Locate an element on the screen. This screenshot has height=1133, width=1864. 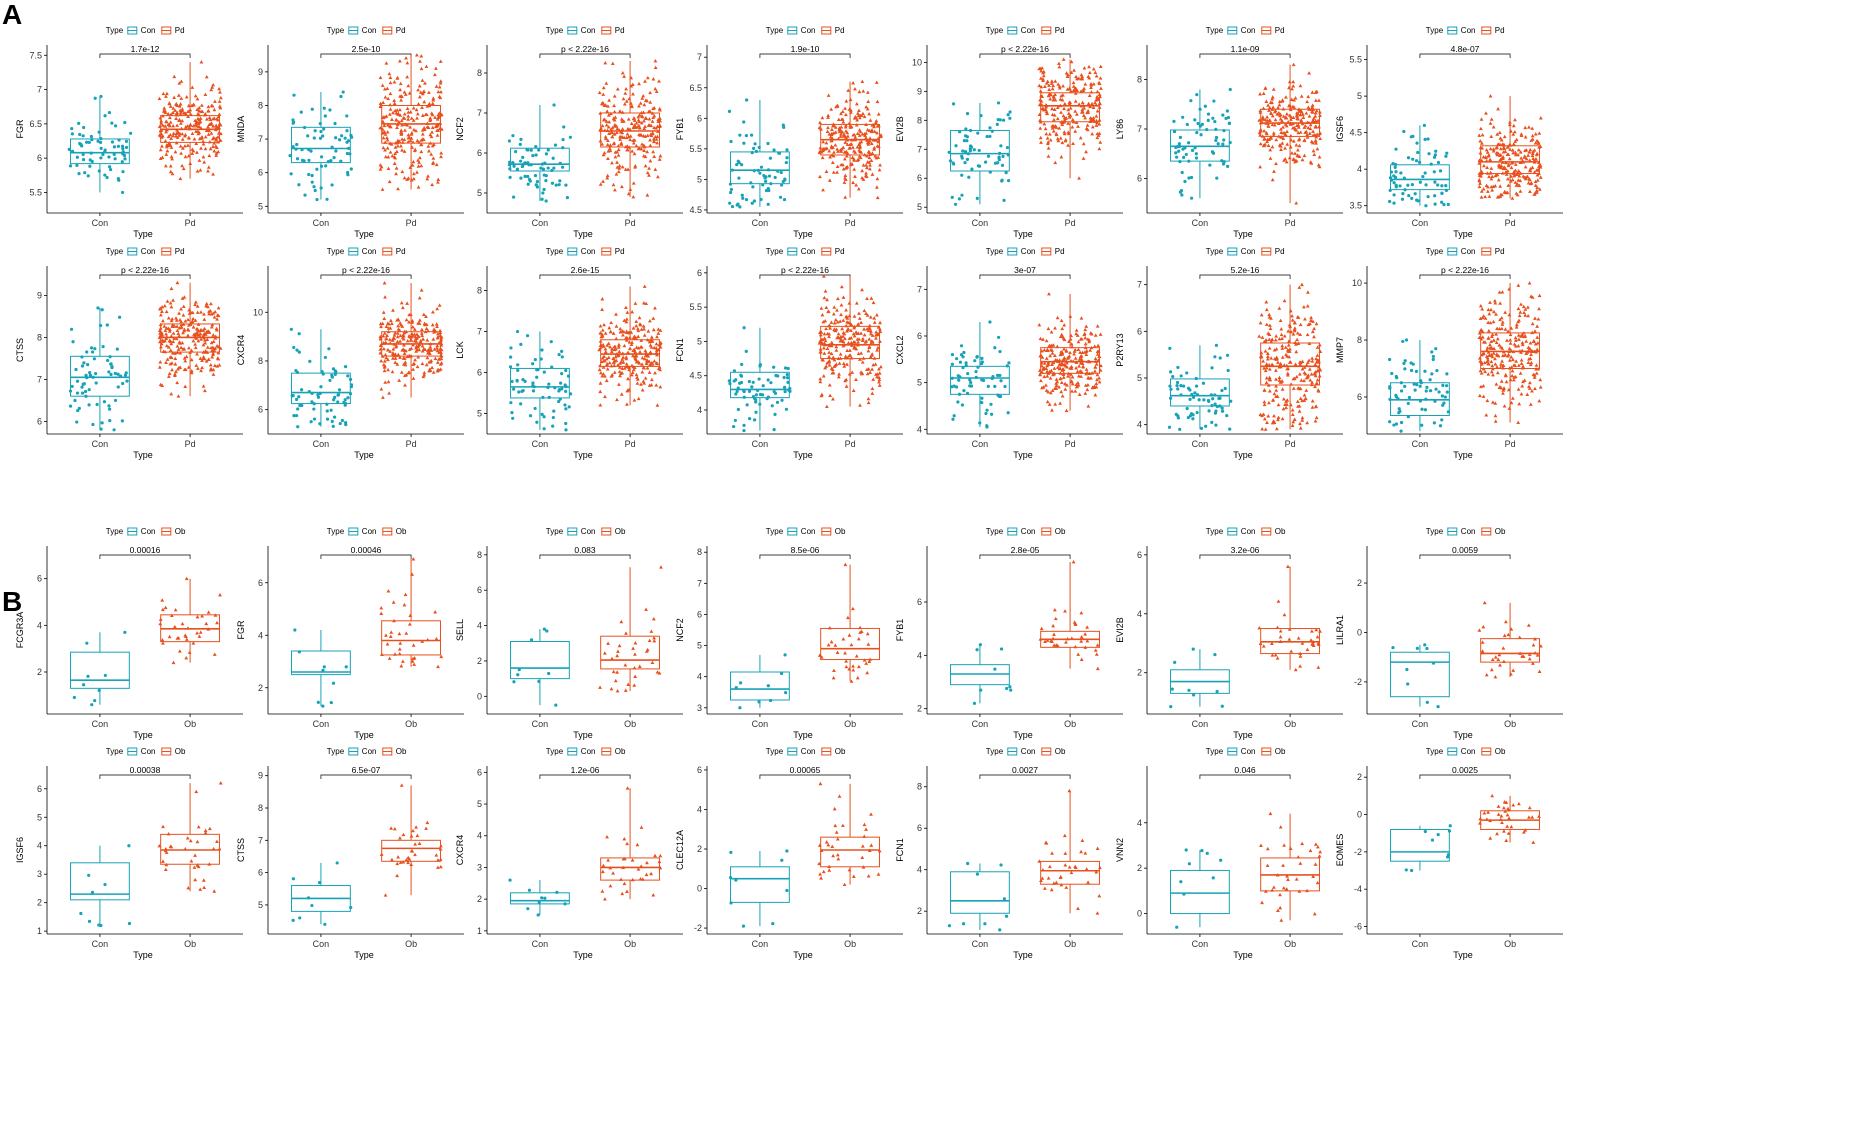
y-tick-label: 7 is located at coordinates (260, 139).